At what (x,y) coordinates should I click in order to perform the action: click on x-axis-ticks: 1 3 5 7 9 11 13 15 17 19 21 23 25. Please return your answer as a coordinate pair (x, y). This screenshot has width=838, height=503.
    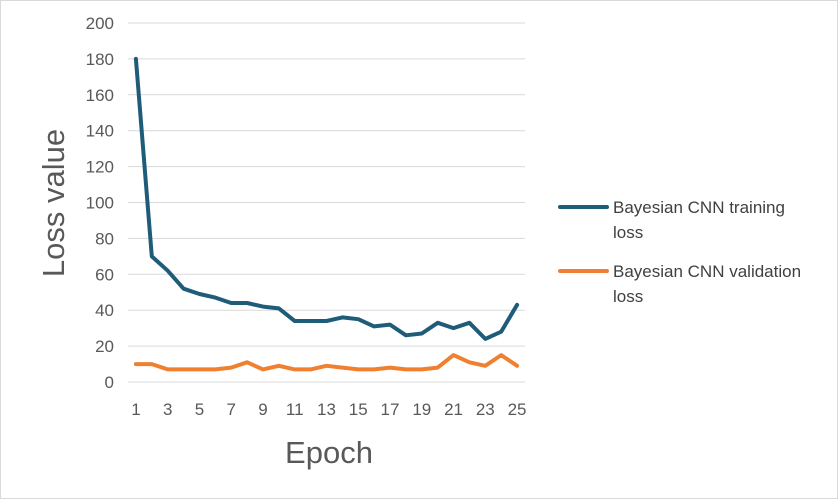
    Looking at the image, I should click on (328, 409).